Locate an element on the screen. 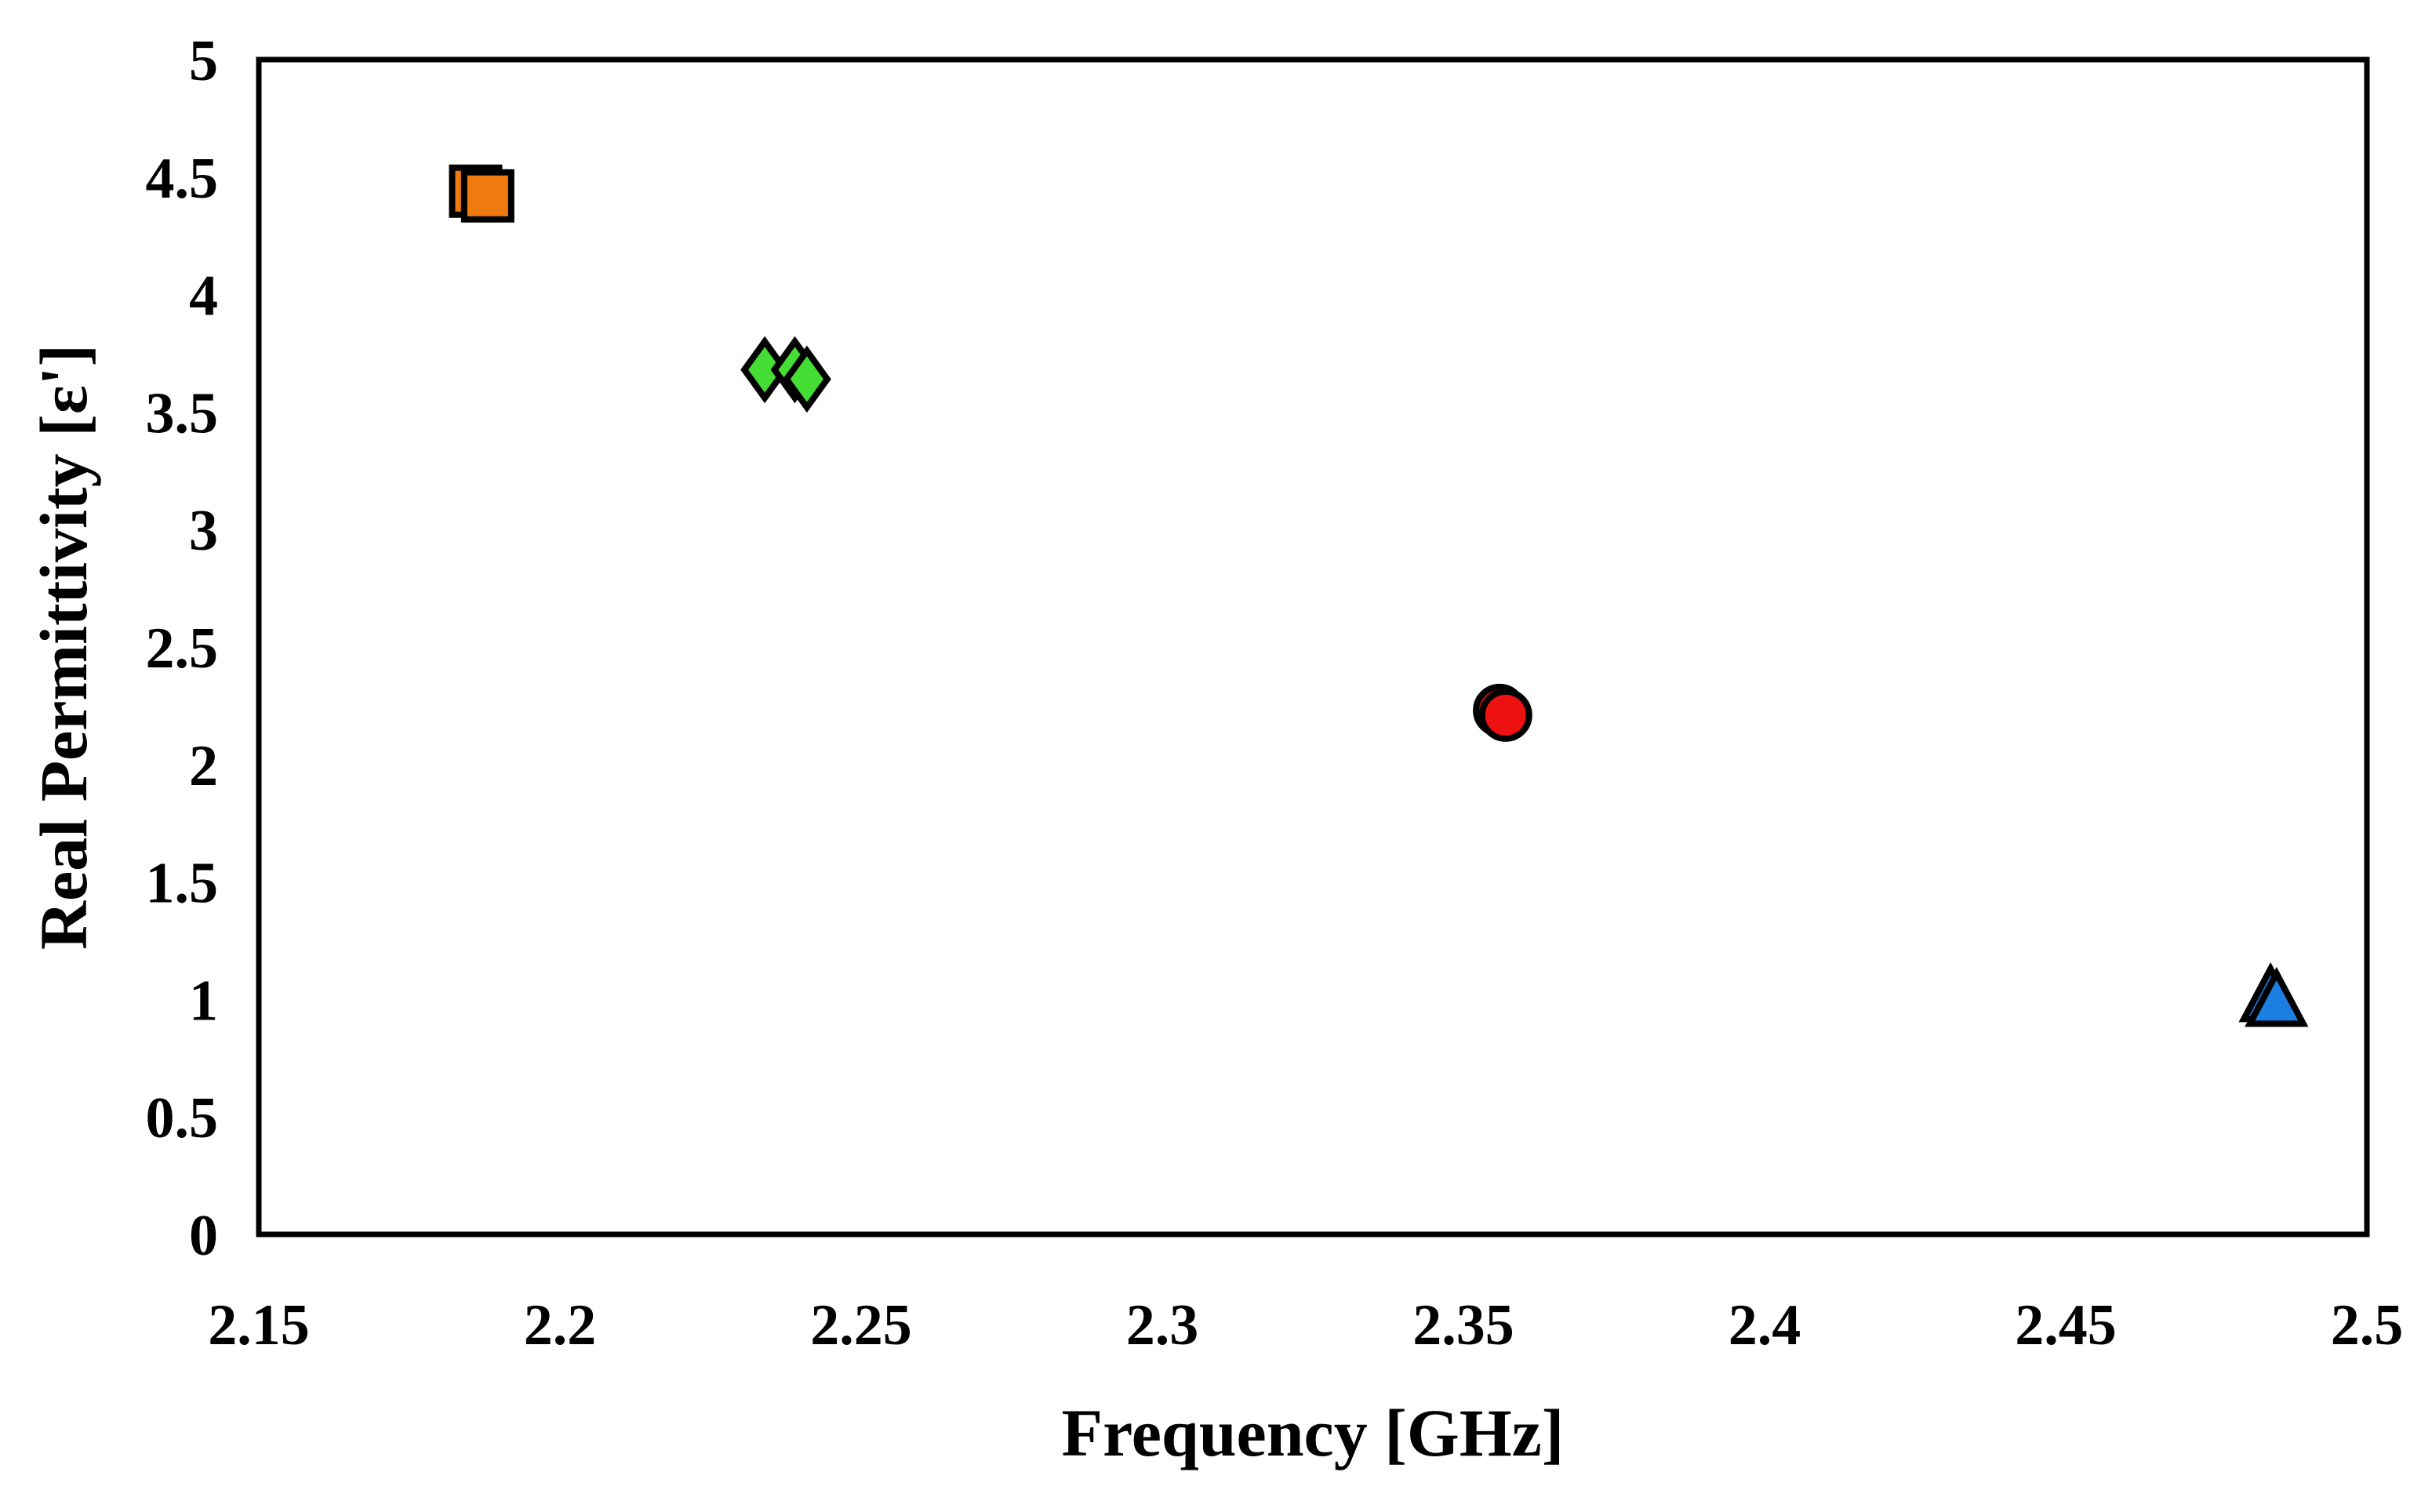 This screenshot has height=1512, width=2432. square-marker is located at coordinates (487, 196).